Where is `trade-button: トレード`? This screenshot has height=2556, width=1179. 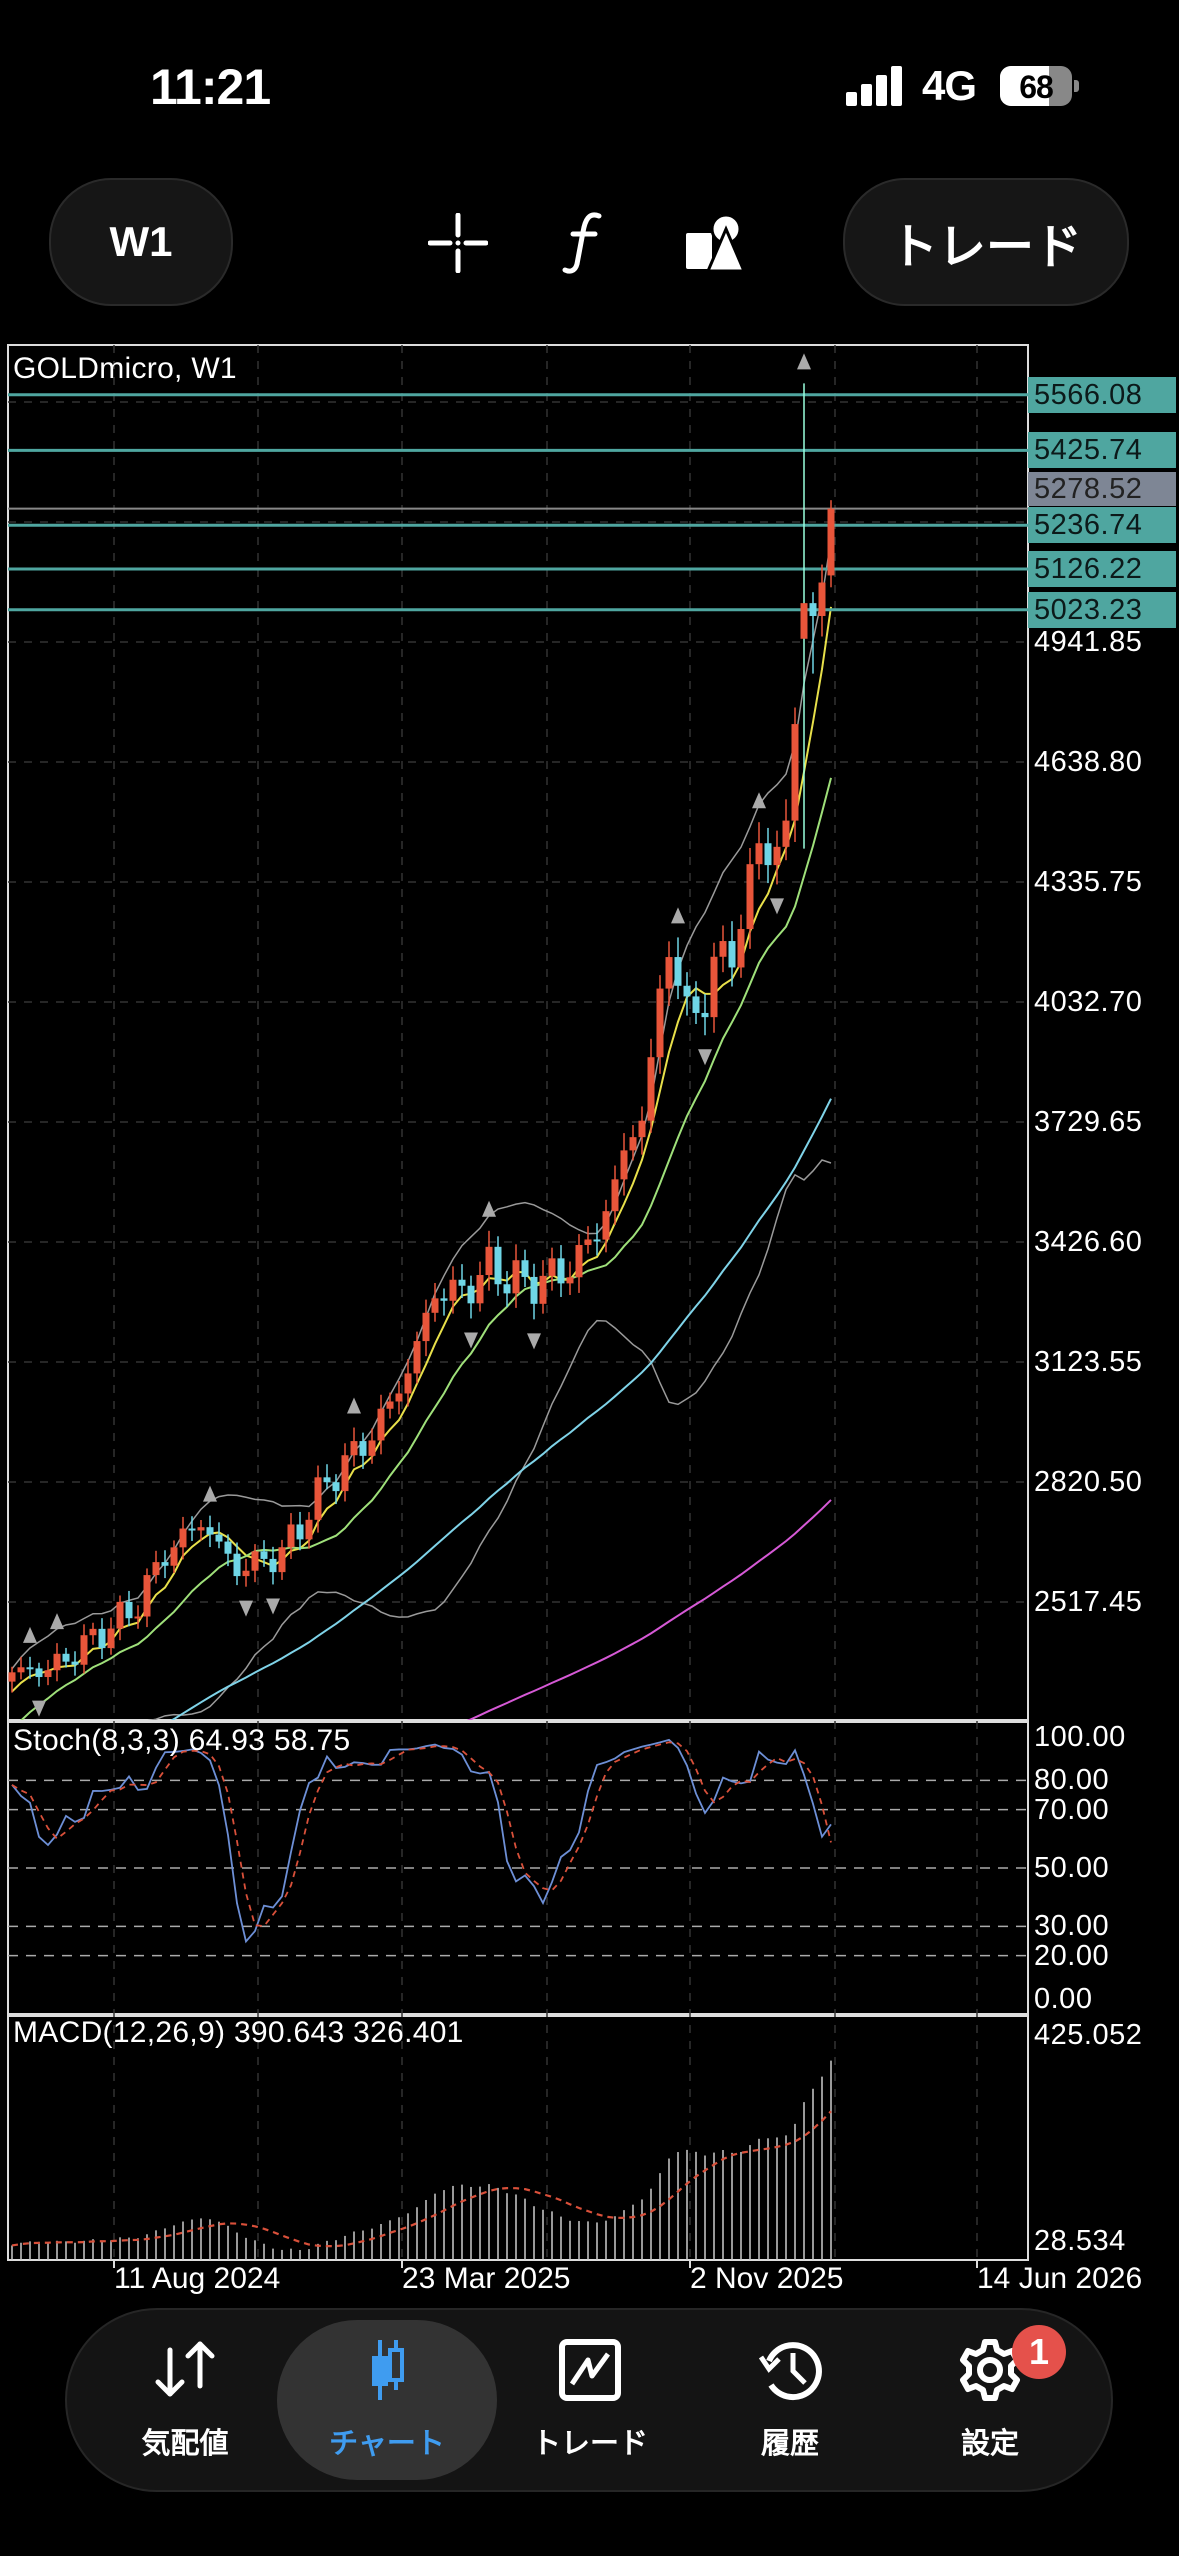
trade-button: トレード is located at coordinates (986, 242).